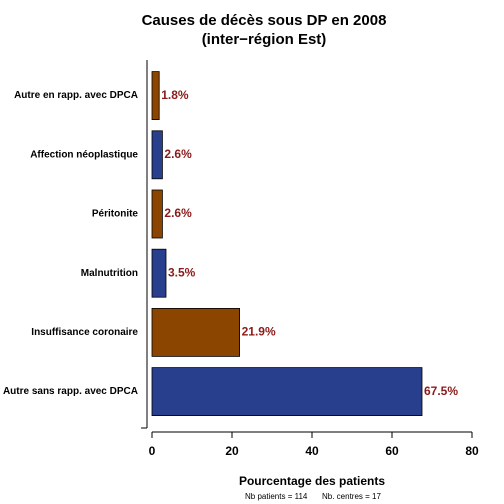 The image size is (504, 504). Describe the element at coordinates (472, 451) in the screenshot. I see `x-tick-label: 80` at that location.